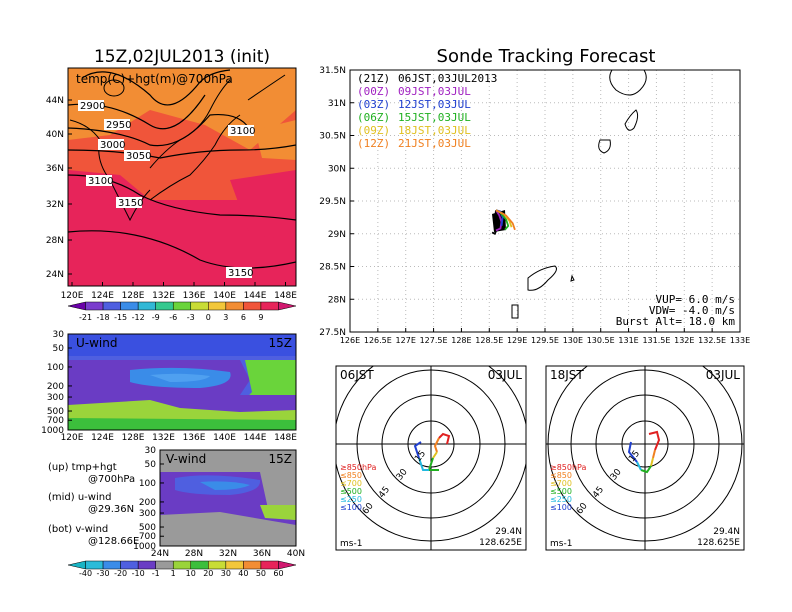  Describe the element at coordinates (692, 310) in the screenshot. I see `info-line: VDW= -4.0 m/s` at that location.